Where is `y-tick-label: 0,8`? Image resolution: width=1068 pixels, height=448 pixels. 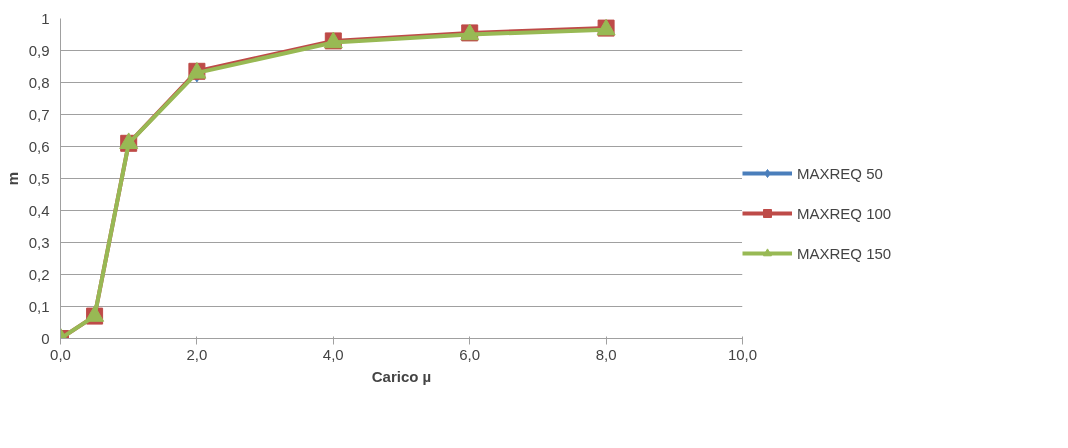
y-tick-label: 0,8 is located at coordinates (39, 82).